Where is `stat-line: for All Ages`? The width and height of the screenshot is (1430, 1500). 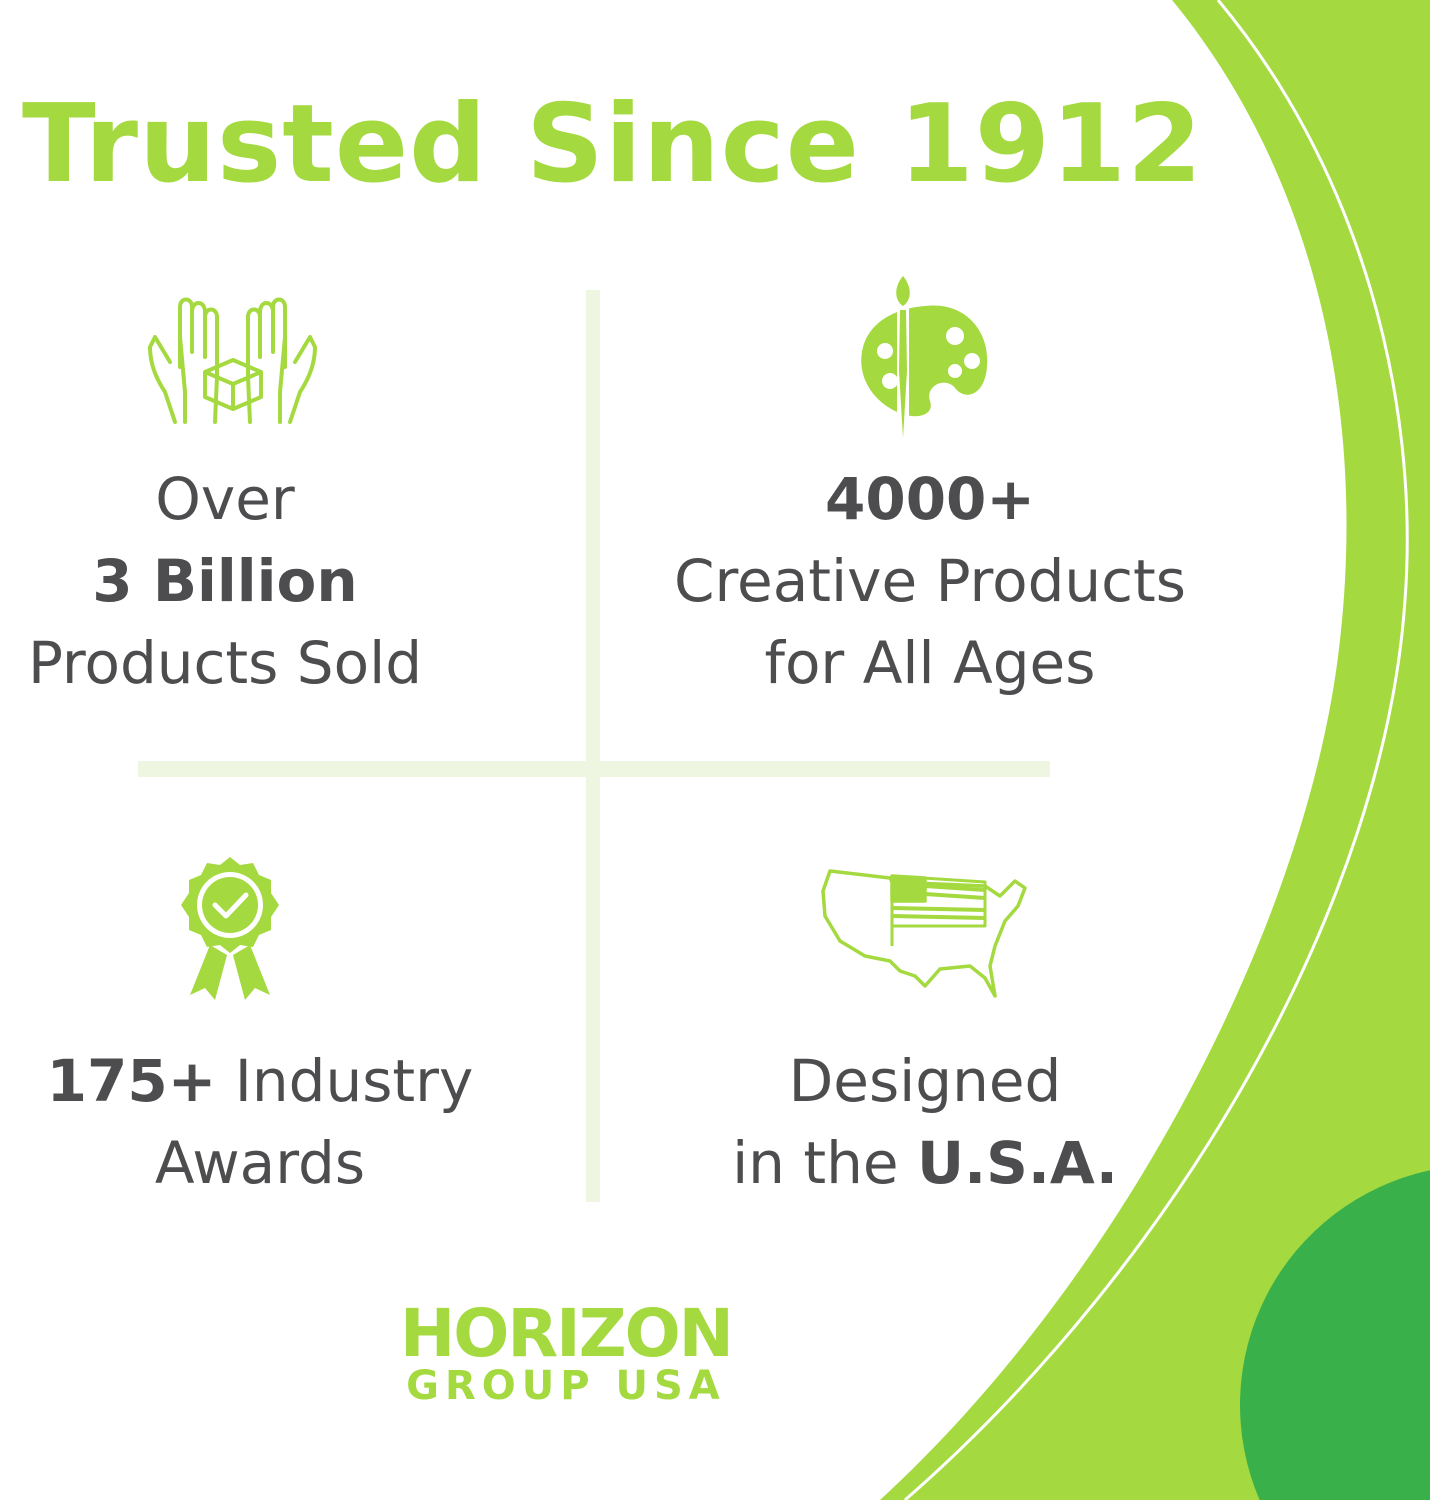 stat-line: for All Ages is located at coordinates (930, 663).